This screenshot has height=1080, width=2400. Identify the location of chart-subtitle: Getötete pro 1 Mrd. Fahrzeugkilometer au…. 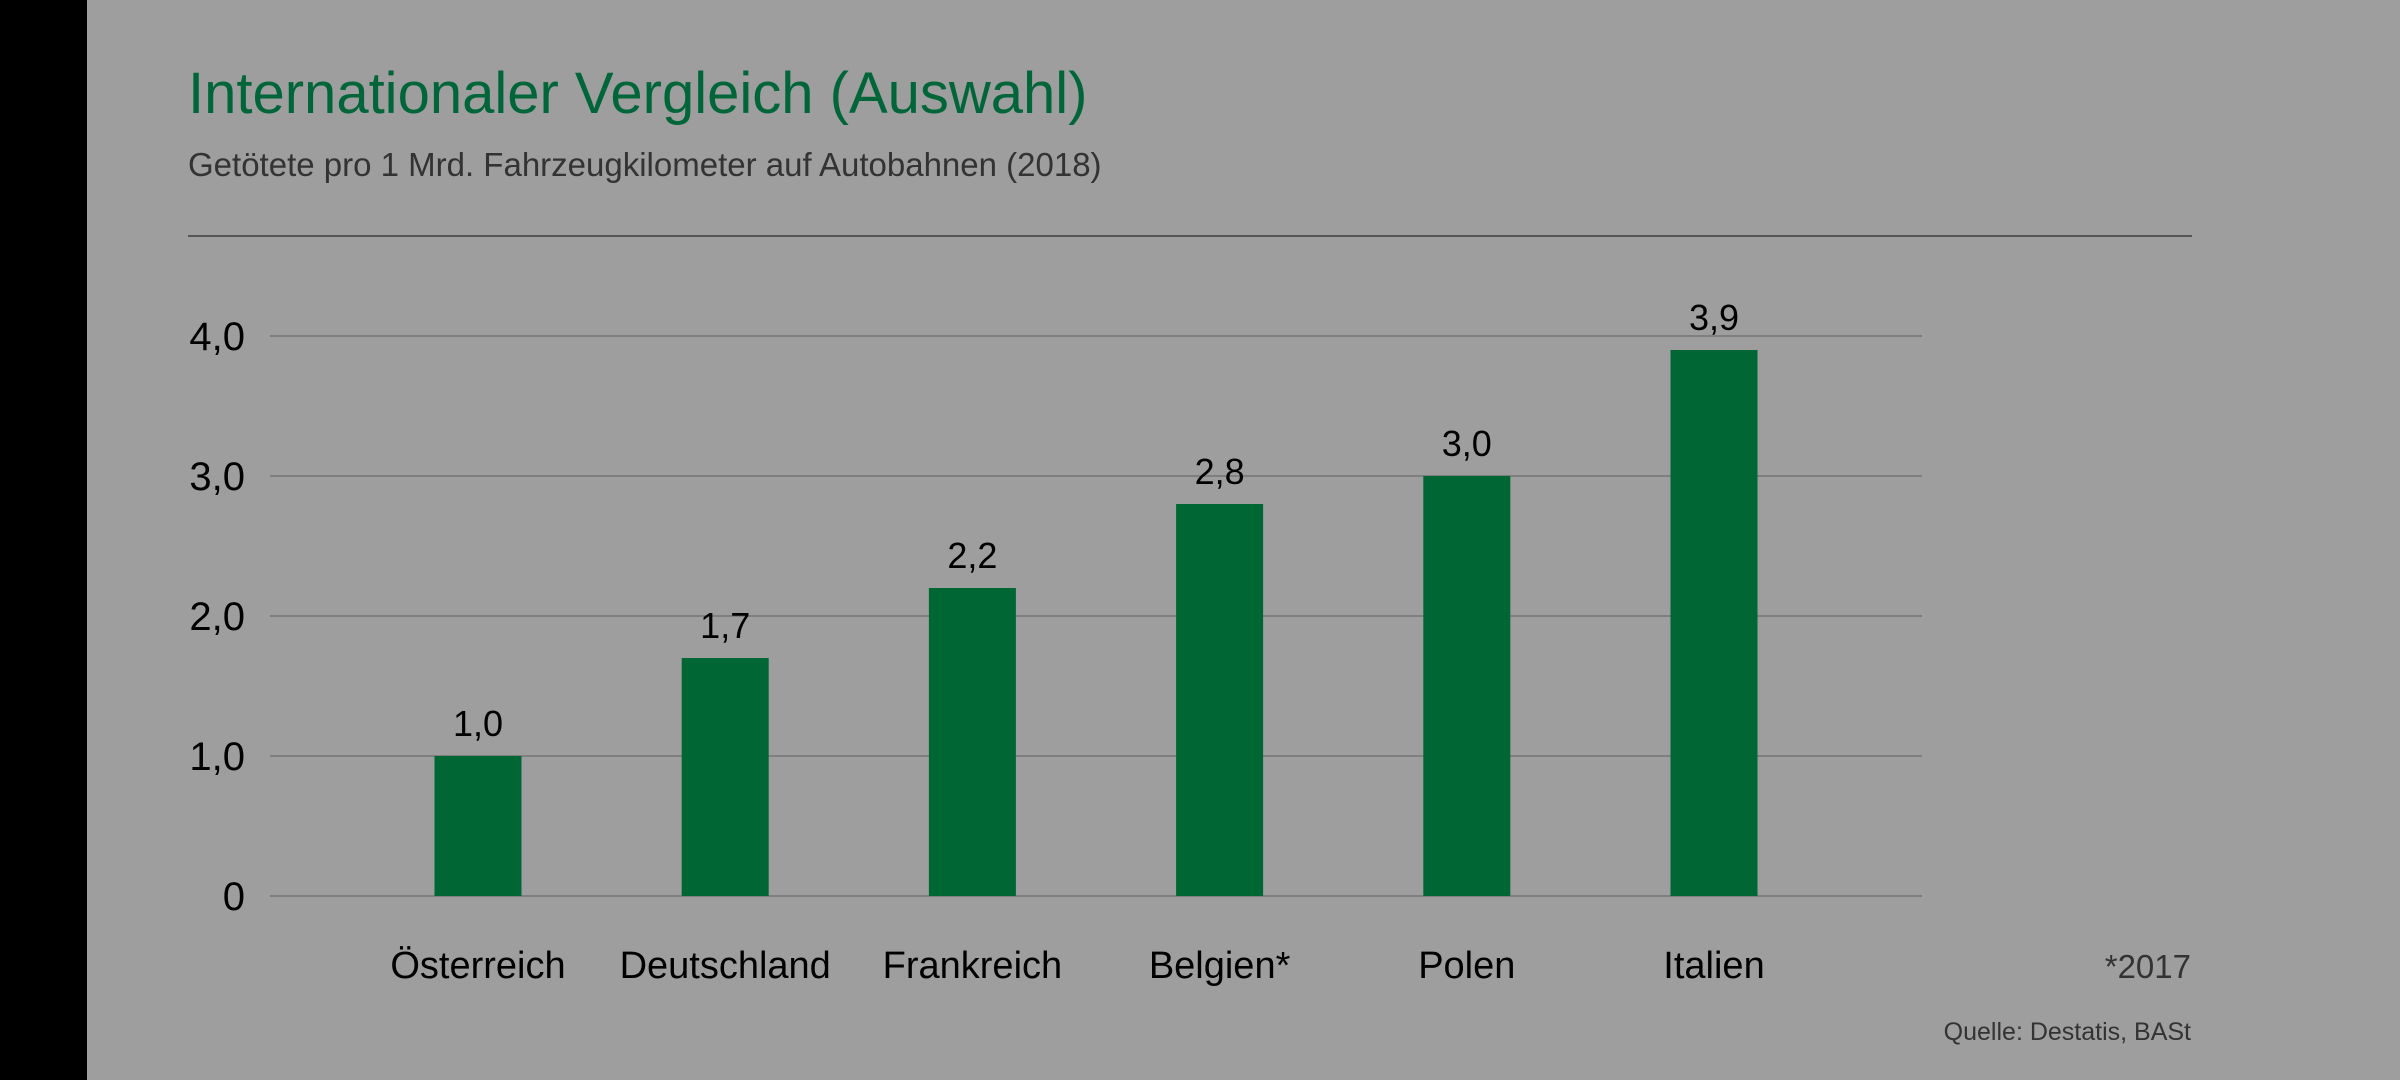
(645, 164).